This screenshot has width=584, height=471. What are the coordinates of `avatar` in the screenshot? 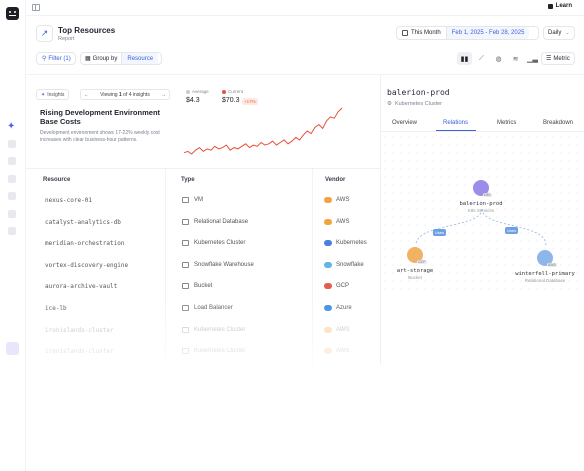 It's located at (12, 348).